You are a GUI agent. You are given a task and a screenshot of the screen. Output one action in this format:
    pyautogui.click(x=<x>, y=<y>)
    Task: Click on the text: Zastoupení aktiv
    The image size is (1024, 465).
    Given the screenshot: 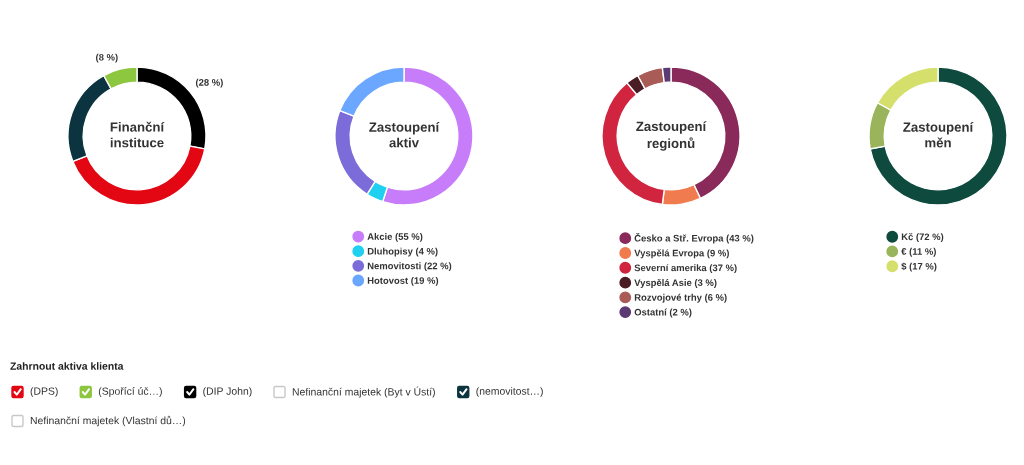 What is the action you would take?
    pyautogui.click(x=404, y=134)
    